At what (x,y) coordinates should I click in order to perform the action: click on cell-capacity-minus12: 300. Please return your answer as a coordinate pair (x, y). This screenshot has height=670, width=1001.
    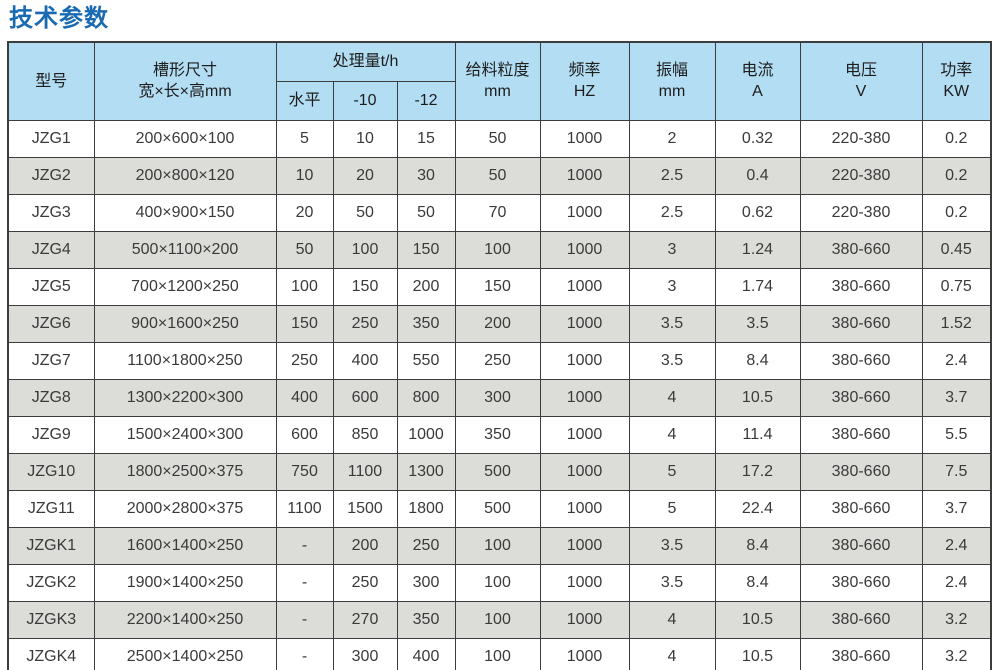
    Looking at the image, I should click on (426, 582).